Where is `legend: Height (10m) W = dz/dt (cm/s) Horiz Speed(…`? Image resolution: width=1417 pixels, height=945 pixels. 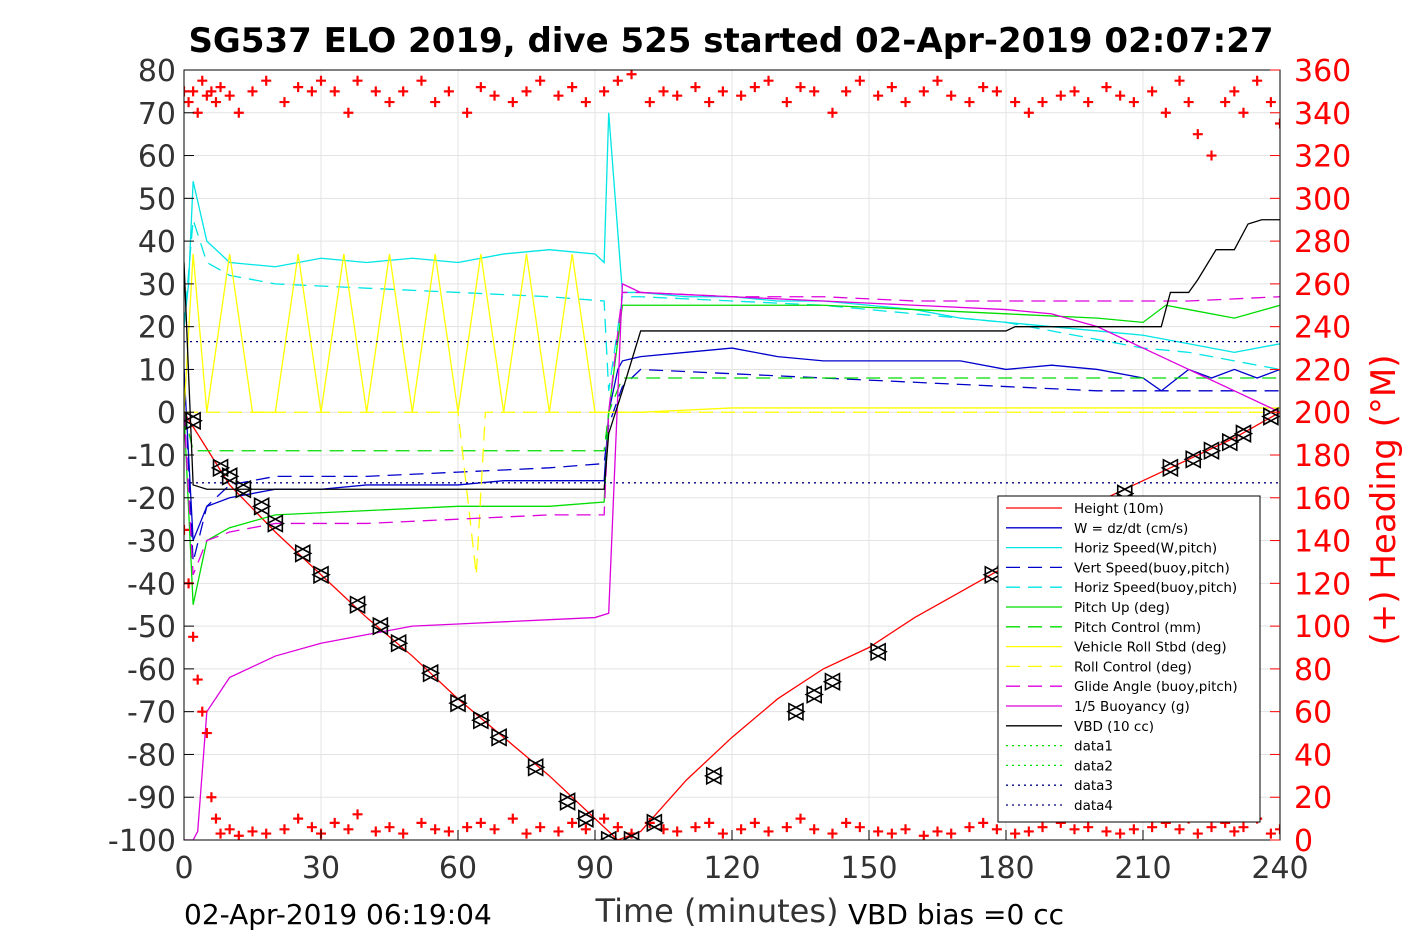
legend: Height (10m) W = dz/dt (cm/s) Horiz Speed(… is located at coordinates (1129, 659).